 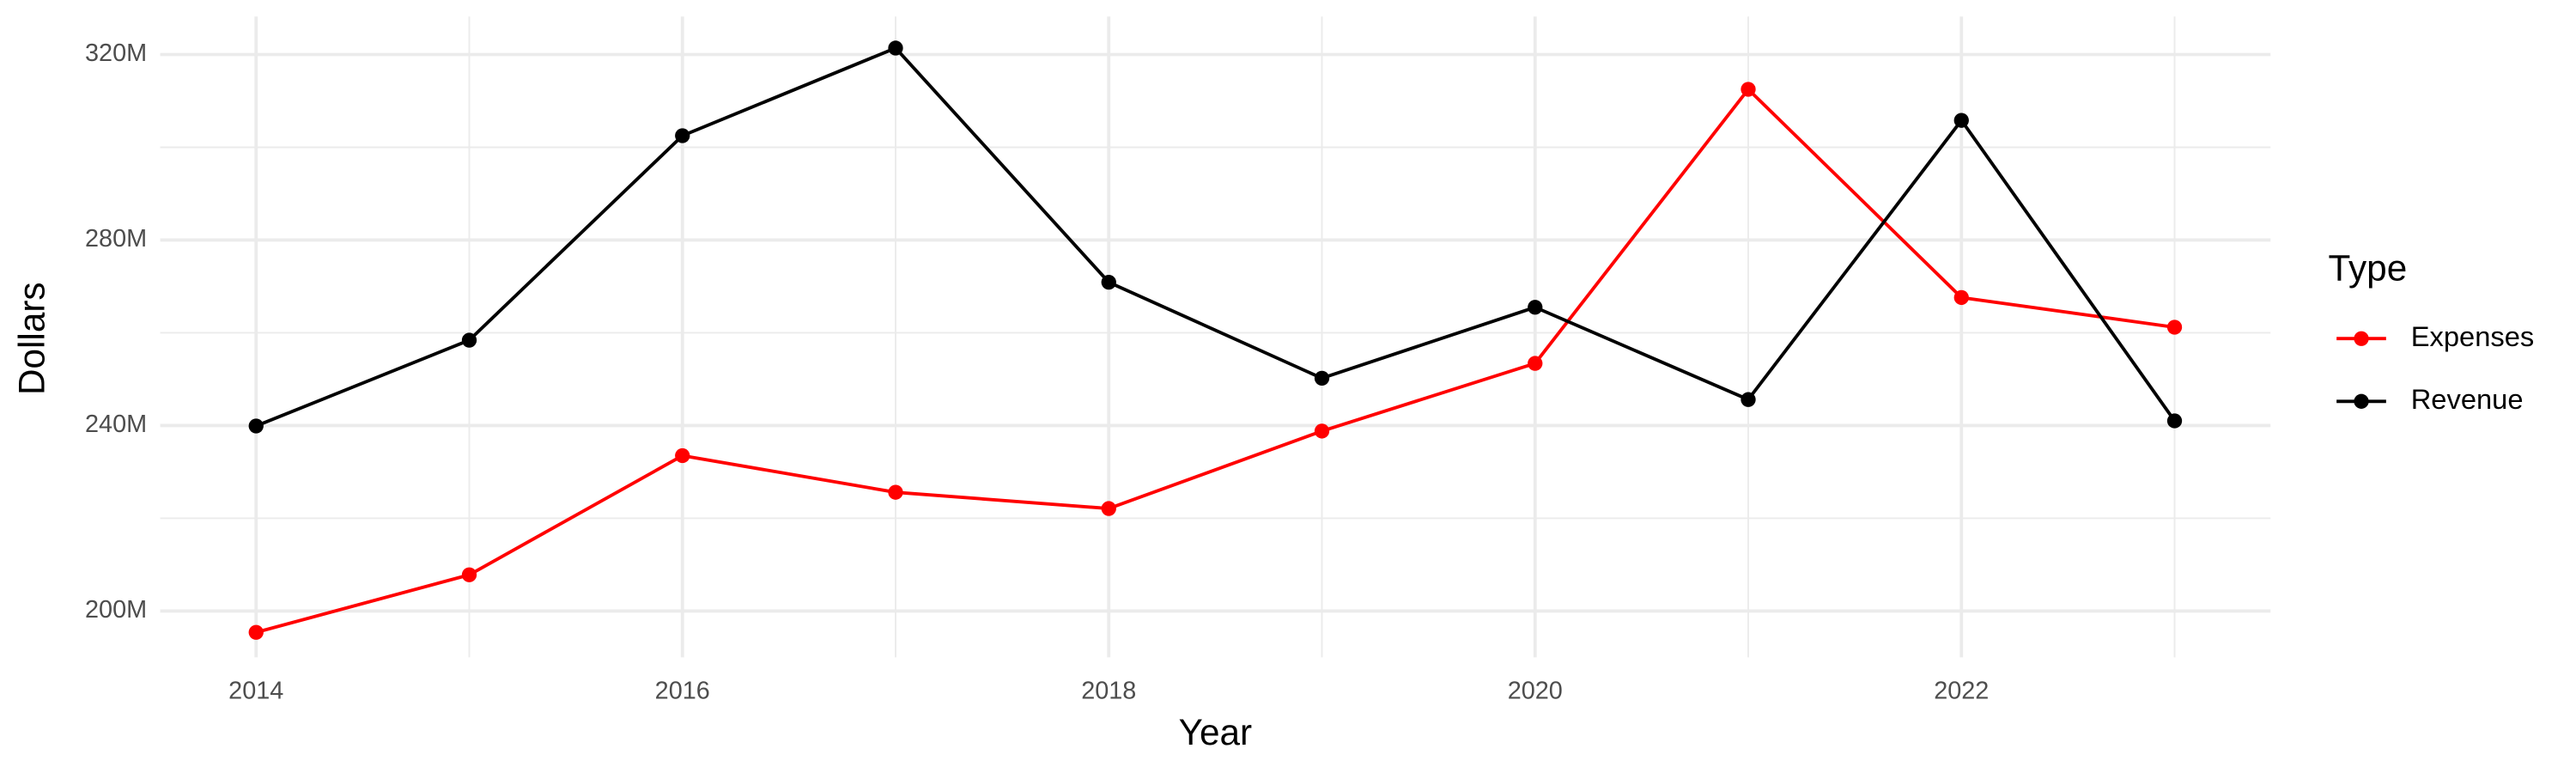 What do you see at coordinates (255, 690) in the screenshot?
I see `x-tick-label: 2014` at bounding box center [255, 690].